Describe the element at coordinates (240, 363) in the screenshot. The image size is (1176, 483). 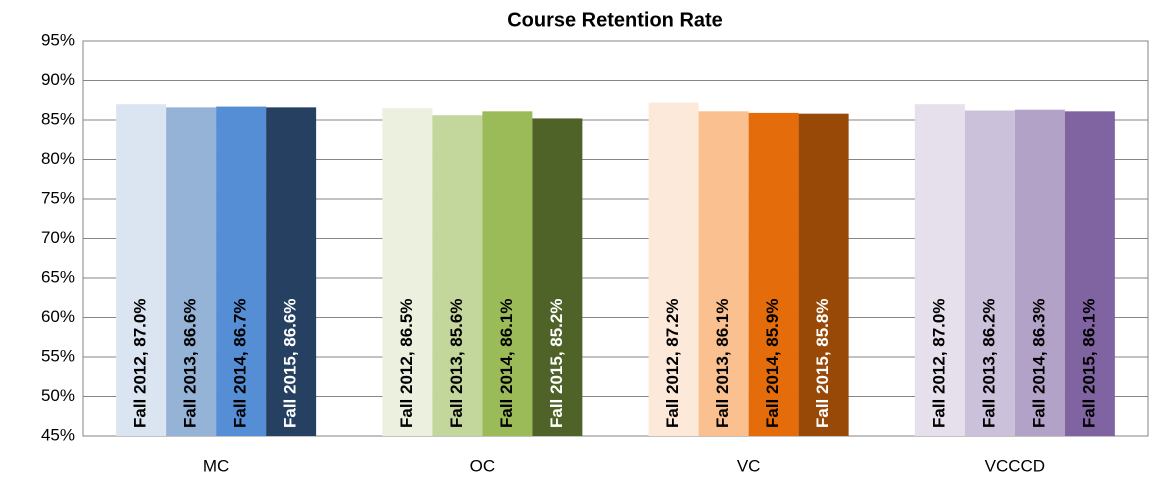
I see `data-label: Fall 2014, 86.7%` at that location.